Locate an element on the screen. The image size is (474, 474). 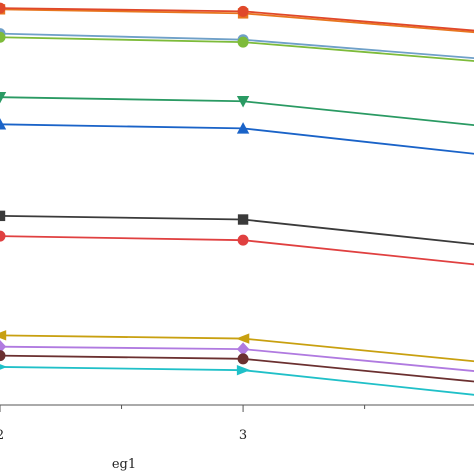
series-5-line is located at coordinates (237, 111).